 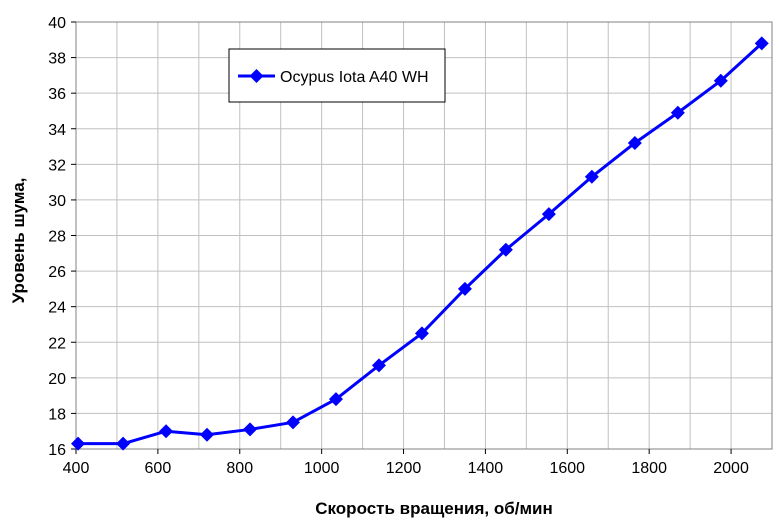 I want to click on y-axis-ticks: 16 18 20 22 24 26 28 30 32 34 36 38 40, so click(x=62, y=237).